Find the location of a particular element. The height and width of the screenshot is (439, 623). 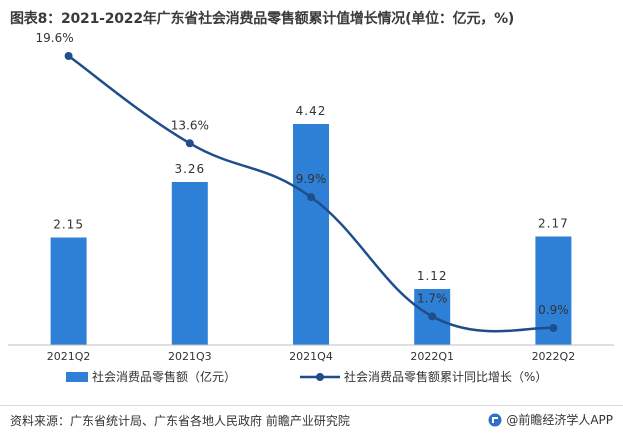

x-axis: 2021Q2 2021Q3 2021Q4 2022Q1 2022Q2 is located at coordinates (311, 353).